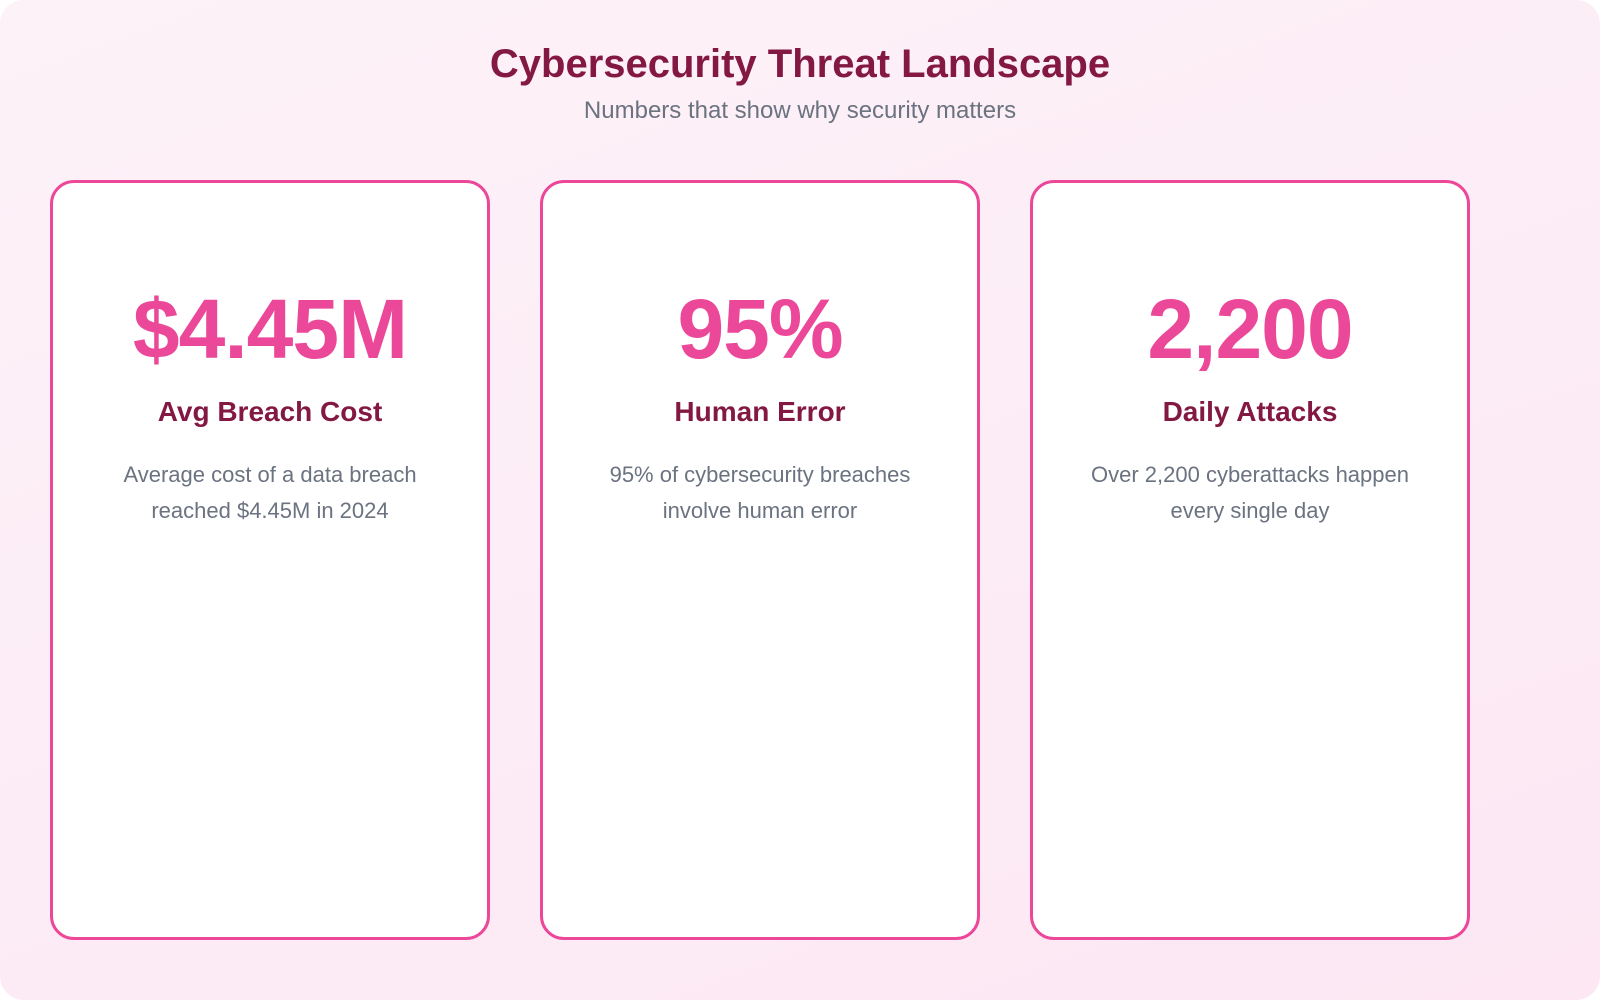 This screenshot has width=1600, height=1000. I want to click on stat-value: 2,200, so click(1250, 329).